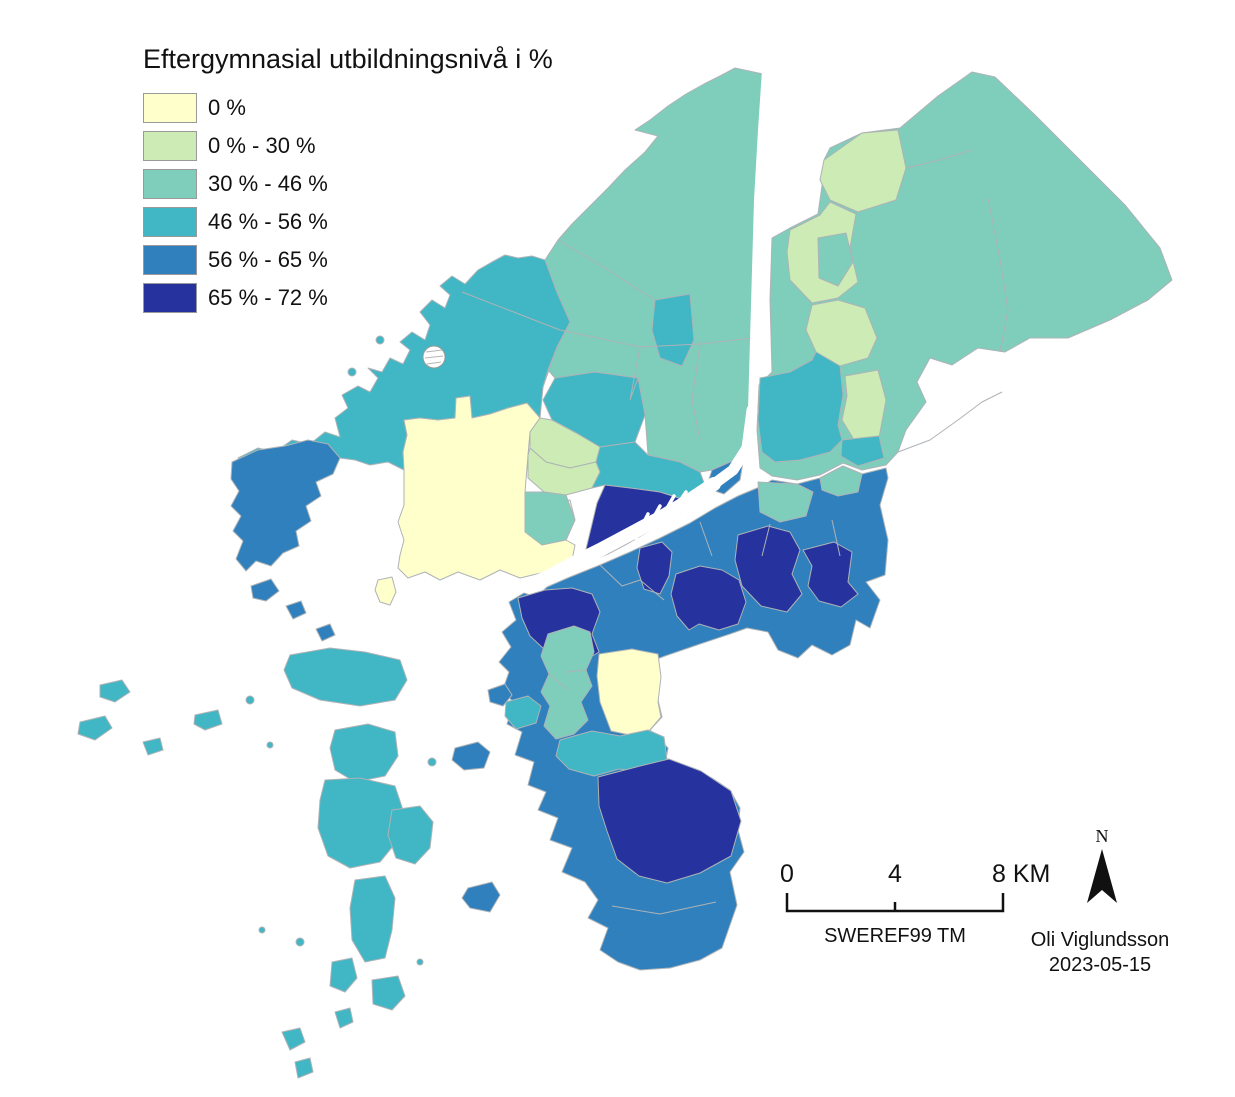 This screenshot has height=1097, width=1235. I want to click on attribution-date: 2023-05-15, so click(1100, 965).